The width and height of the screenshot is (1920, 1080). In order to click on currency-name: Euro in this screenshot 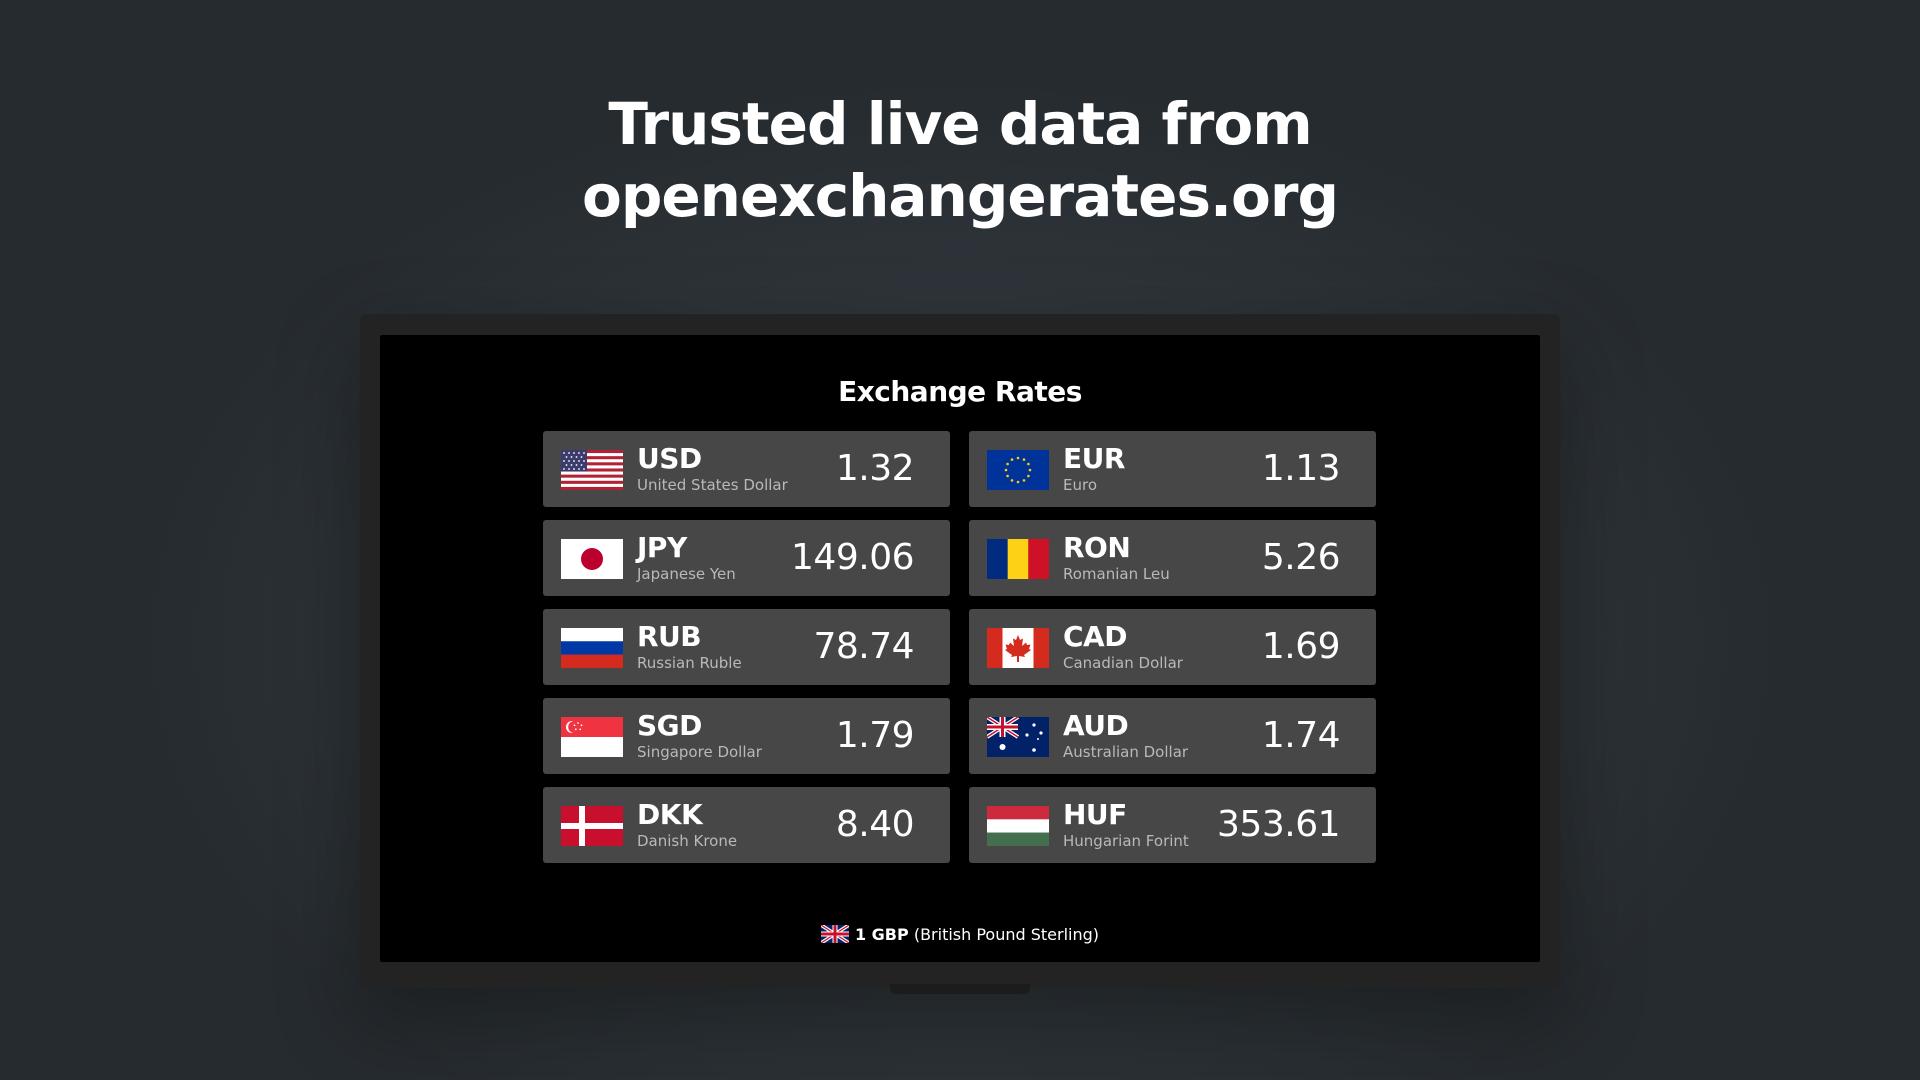, I will do `click(1080, 485)`.